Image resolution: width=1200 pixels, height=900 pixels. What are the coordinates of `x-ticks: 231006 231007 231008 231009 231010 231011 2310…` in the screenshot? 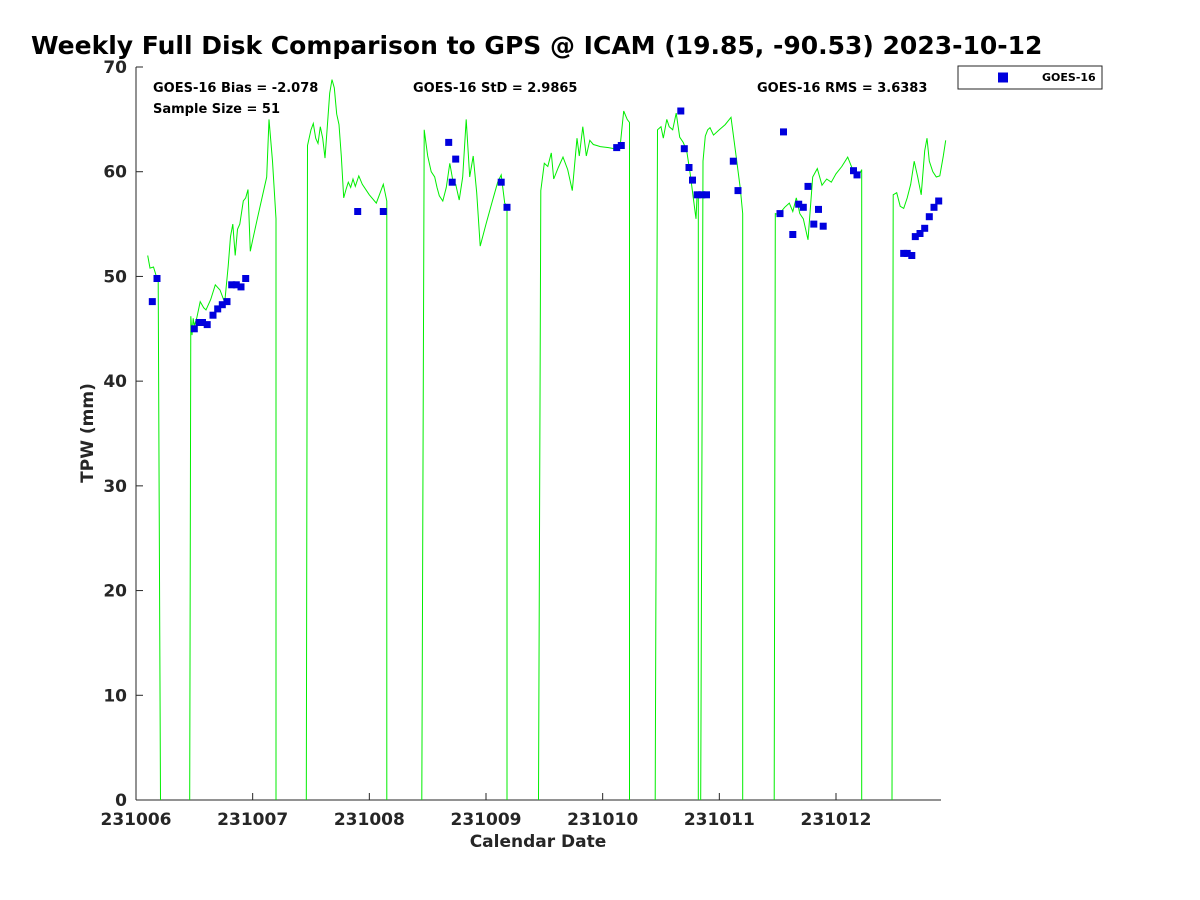 It's located at (486, 811).